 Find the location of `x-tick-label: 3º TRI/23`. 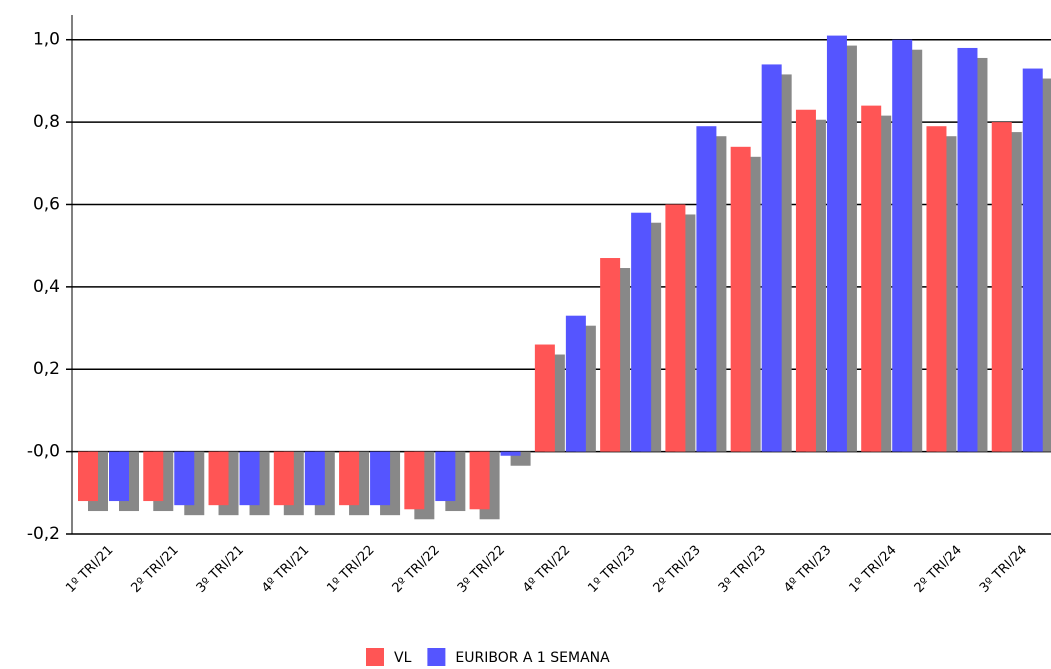

x-tick-label: 3º TRI/23 is located at coordinates (742, 569).